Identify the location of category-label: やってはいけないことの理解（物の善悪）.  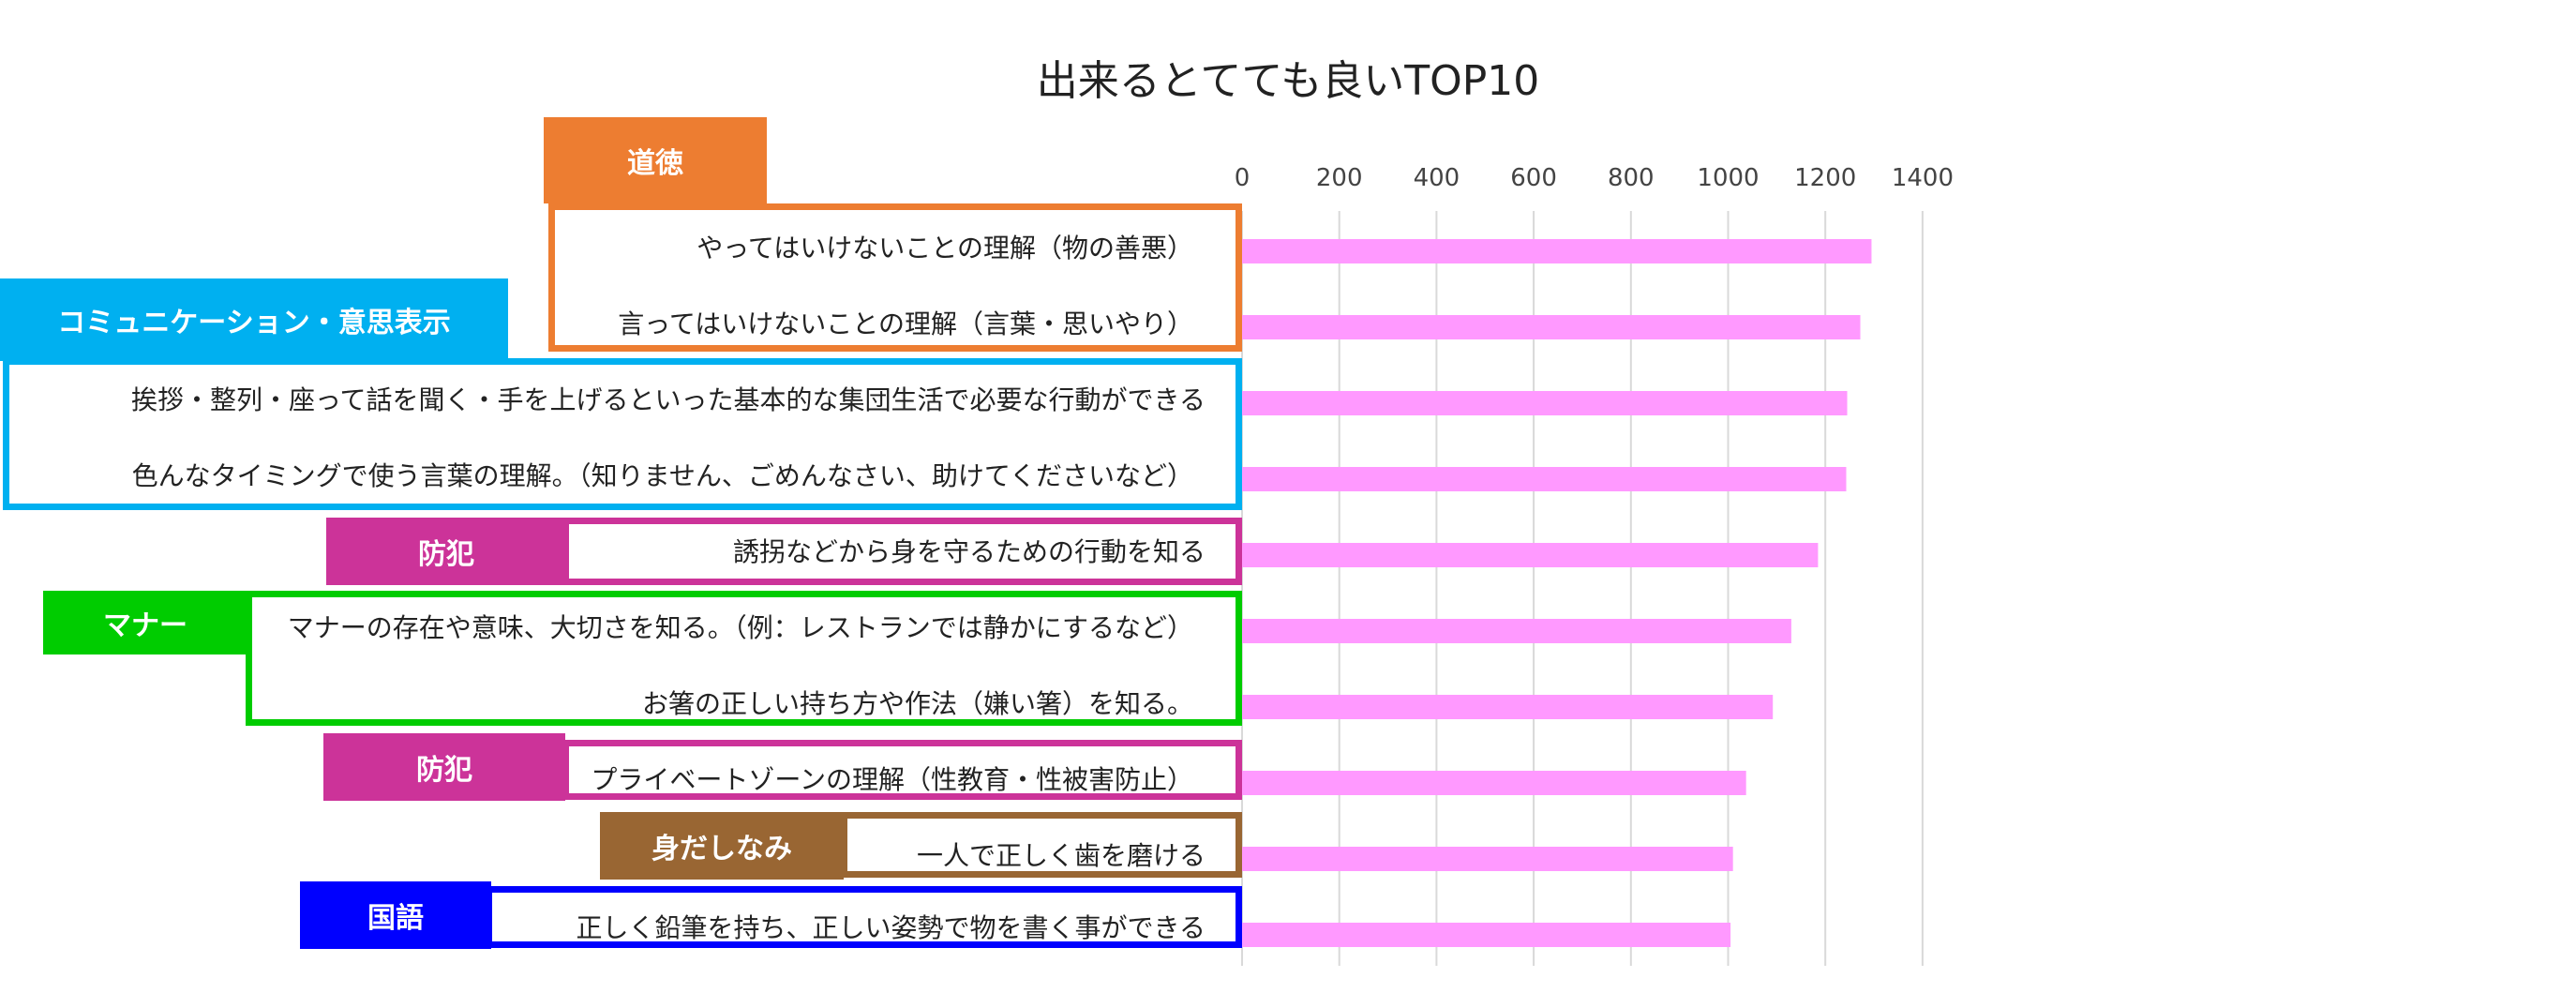
(944, 248).